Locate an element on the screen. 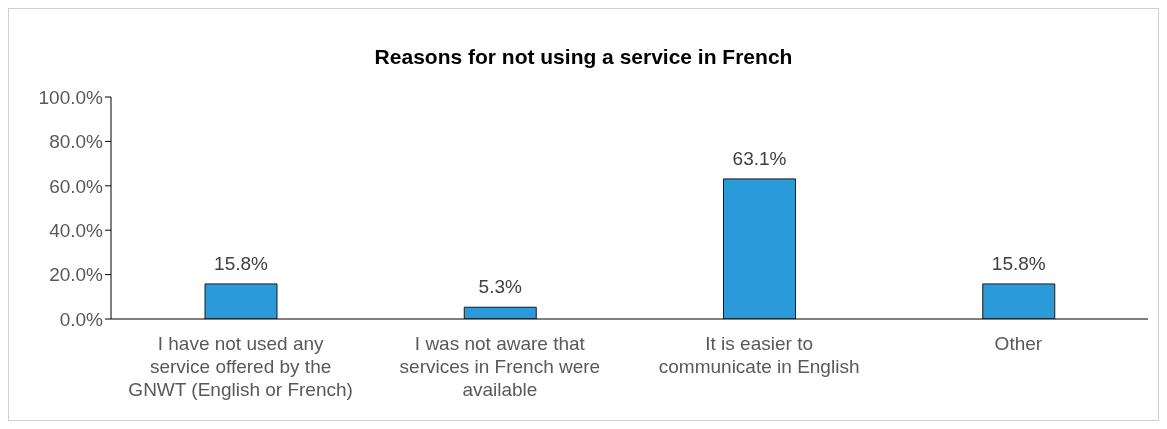 This screenshot has height=429, width=1167. x-tick-label: Other is located at coordinates (1018, 344).